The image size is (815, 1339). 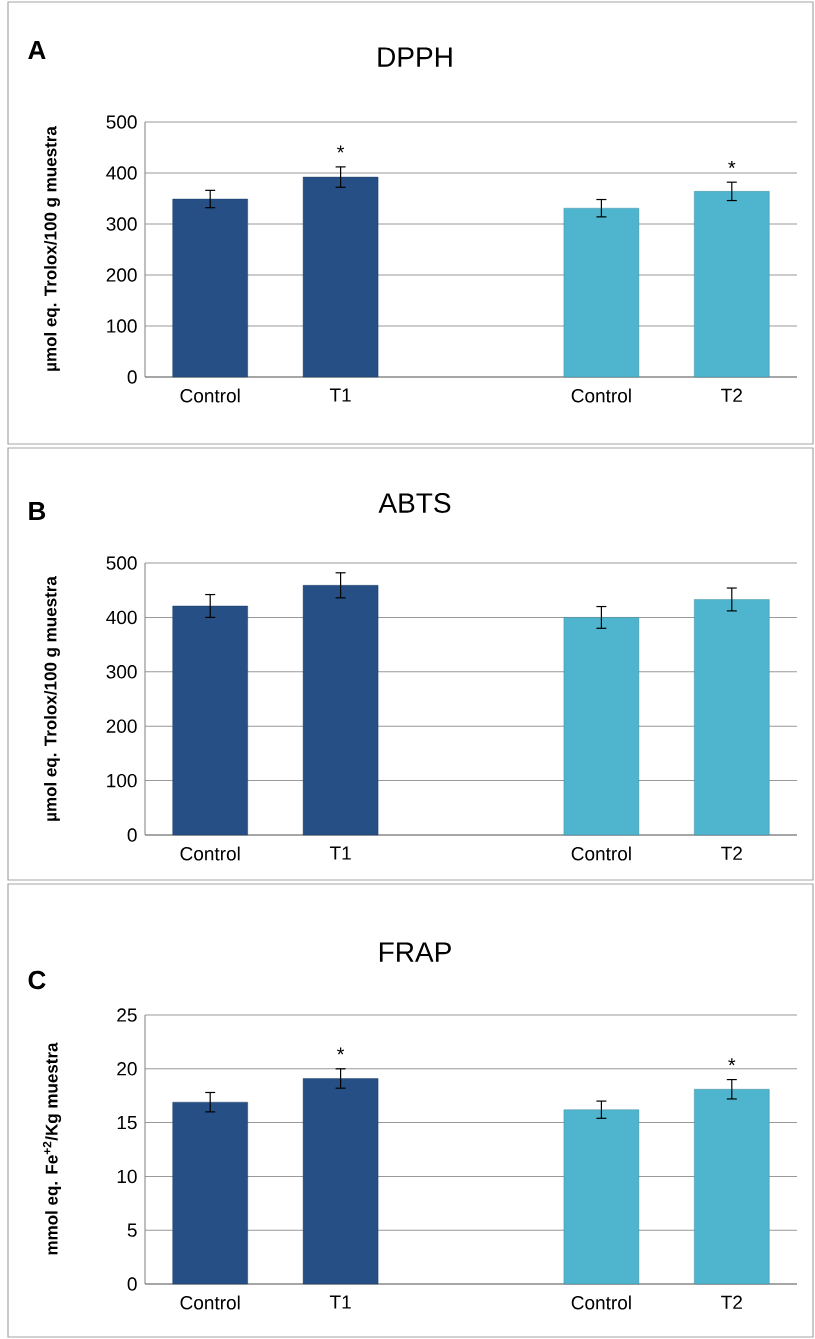 What do you see at coordinates (415, 57) in the screenshot?
I see `chart-title: DPPH` at bounding box center [415, 57].